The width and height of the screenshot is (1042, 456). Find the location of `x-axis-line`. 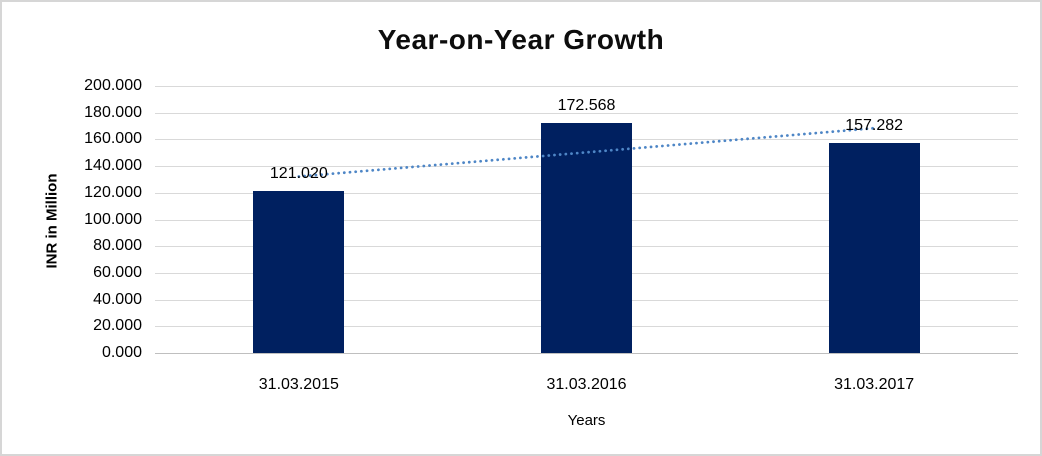

x-axis-line is located at coordinates (586, 353).